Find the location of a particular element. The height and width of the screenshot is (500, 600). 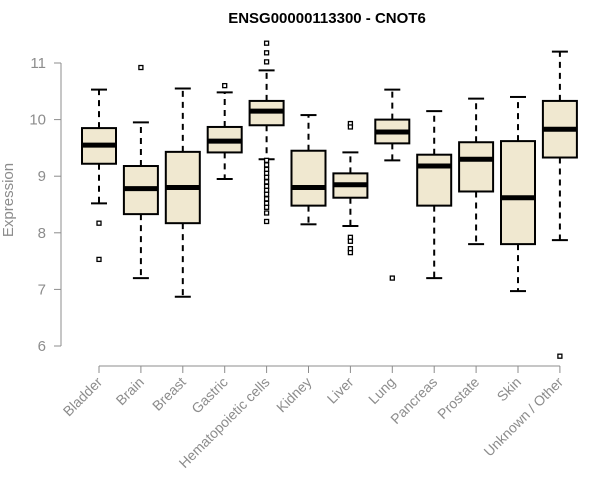

box-breast is located at coordinates (182, 192).